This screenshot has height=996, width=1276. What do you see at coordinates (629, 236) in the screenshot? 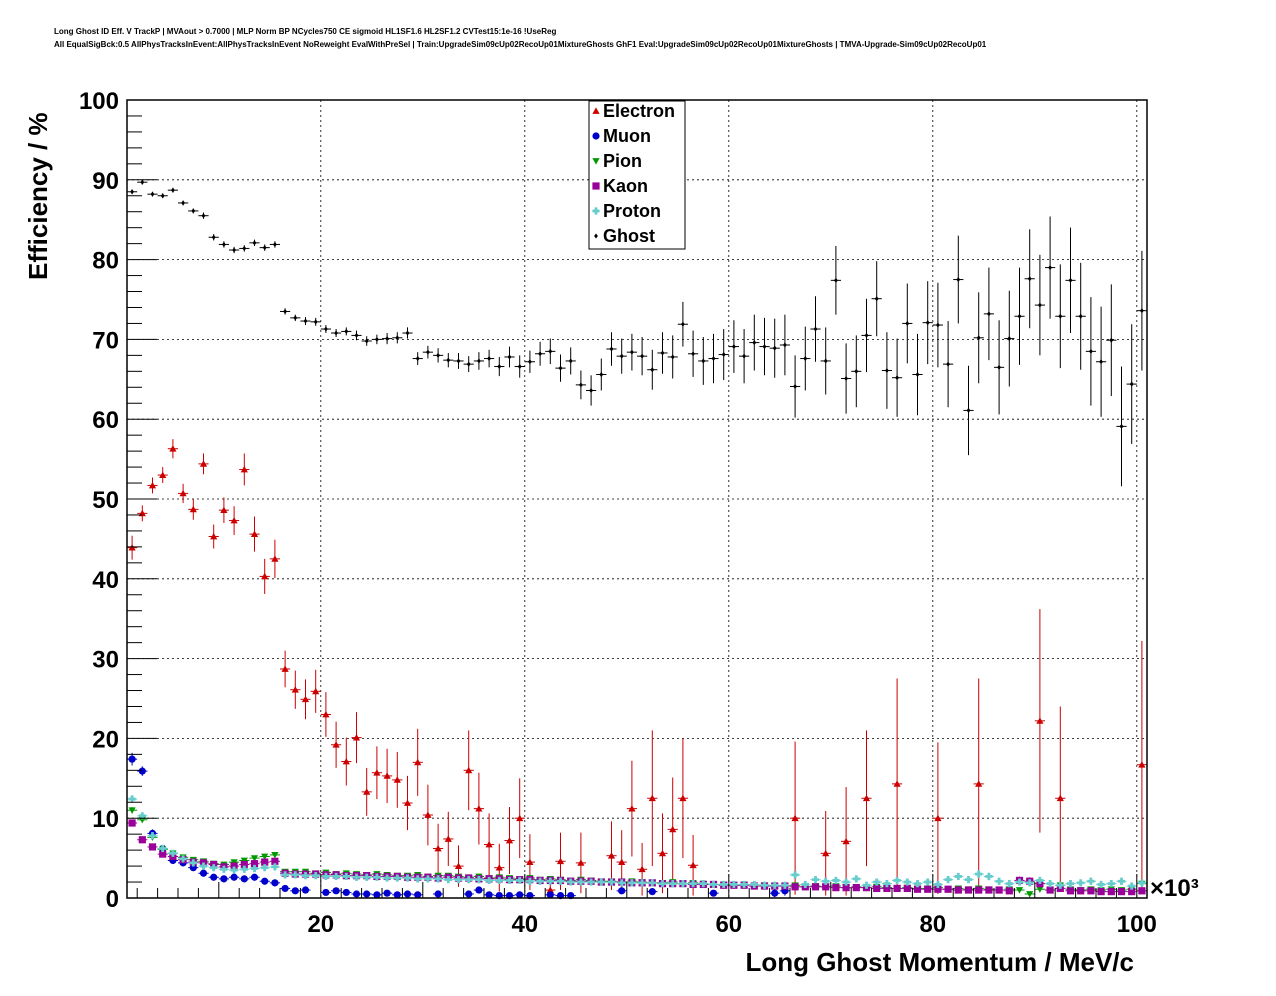
I see `legend-label-ghost: Ghost` at bounding box center [629, 236].